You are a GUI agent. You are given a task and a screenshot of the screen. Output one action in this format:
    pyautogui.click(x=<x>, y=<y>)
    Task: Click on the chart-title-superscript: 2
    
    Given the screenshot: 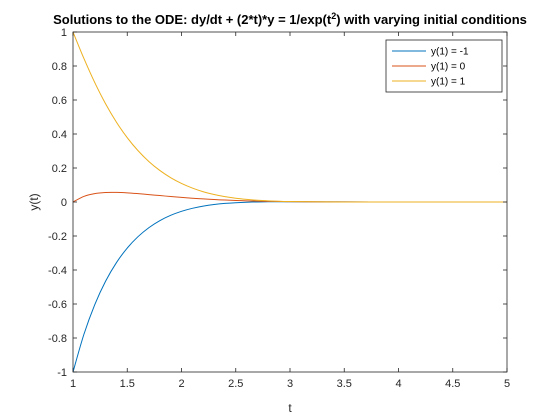 What is the action you would take?
    pyautogui.click(x=333, y=16)
    